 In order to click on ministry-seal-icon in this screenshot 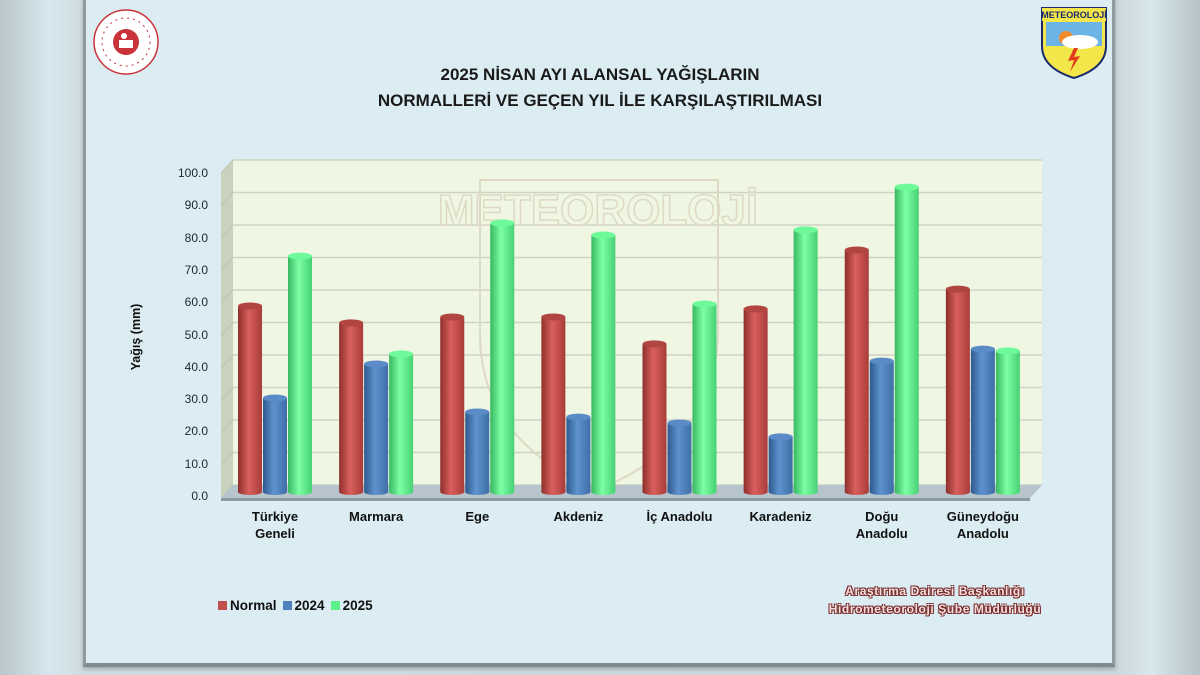, I will do `click(126, 42)`.